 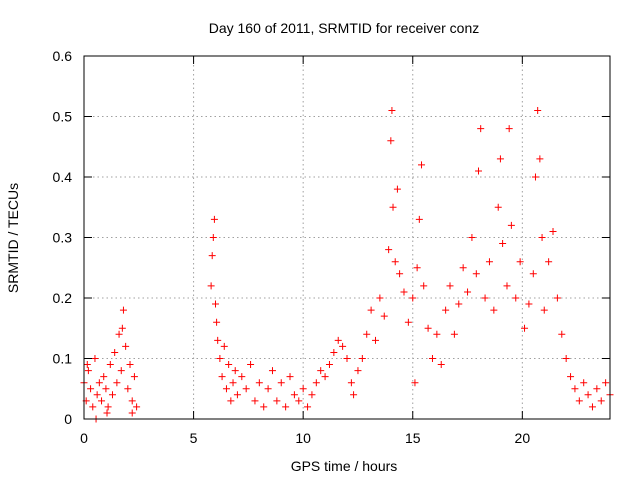 I want to click on y-tick-label: 0.6, so click(x=63, y=56).